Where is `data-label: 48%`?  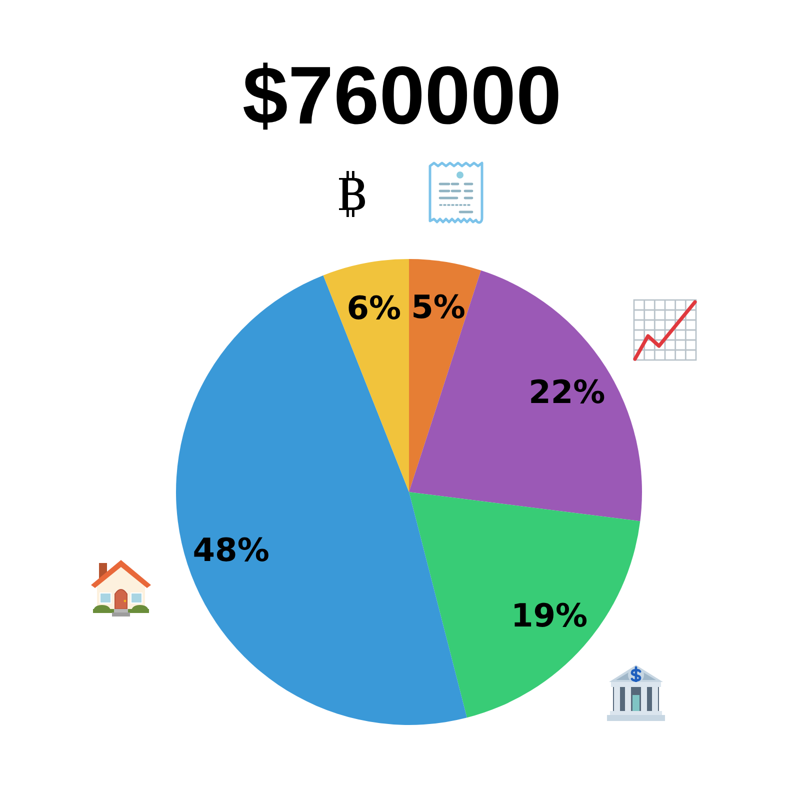 data-label: 48% is located at coordinates (231, 549).